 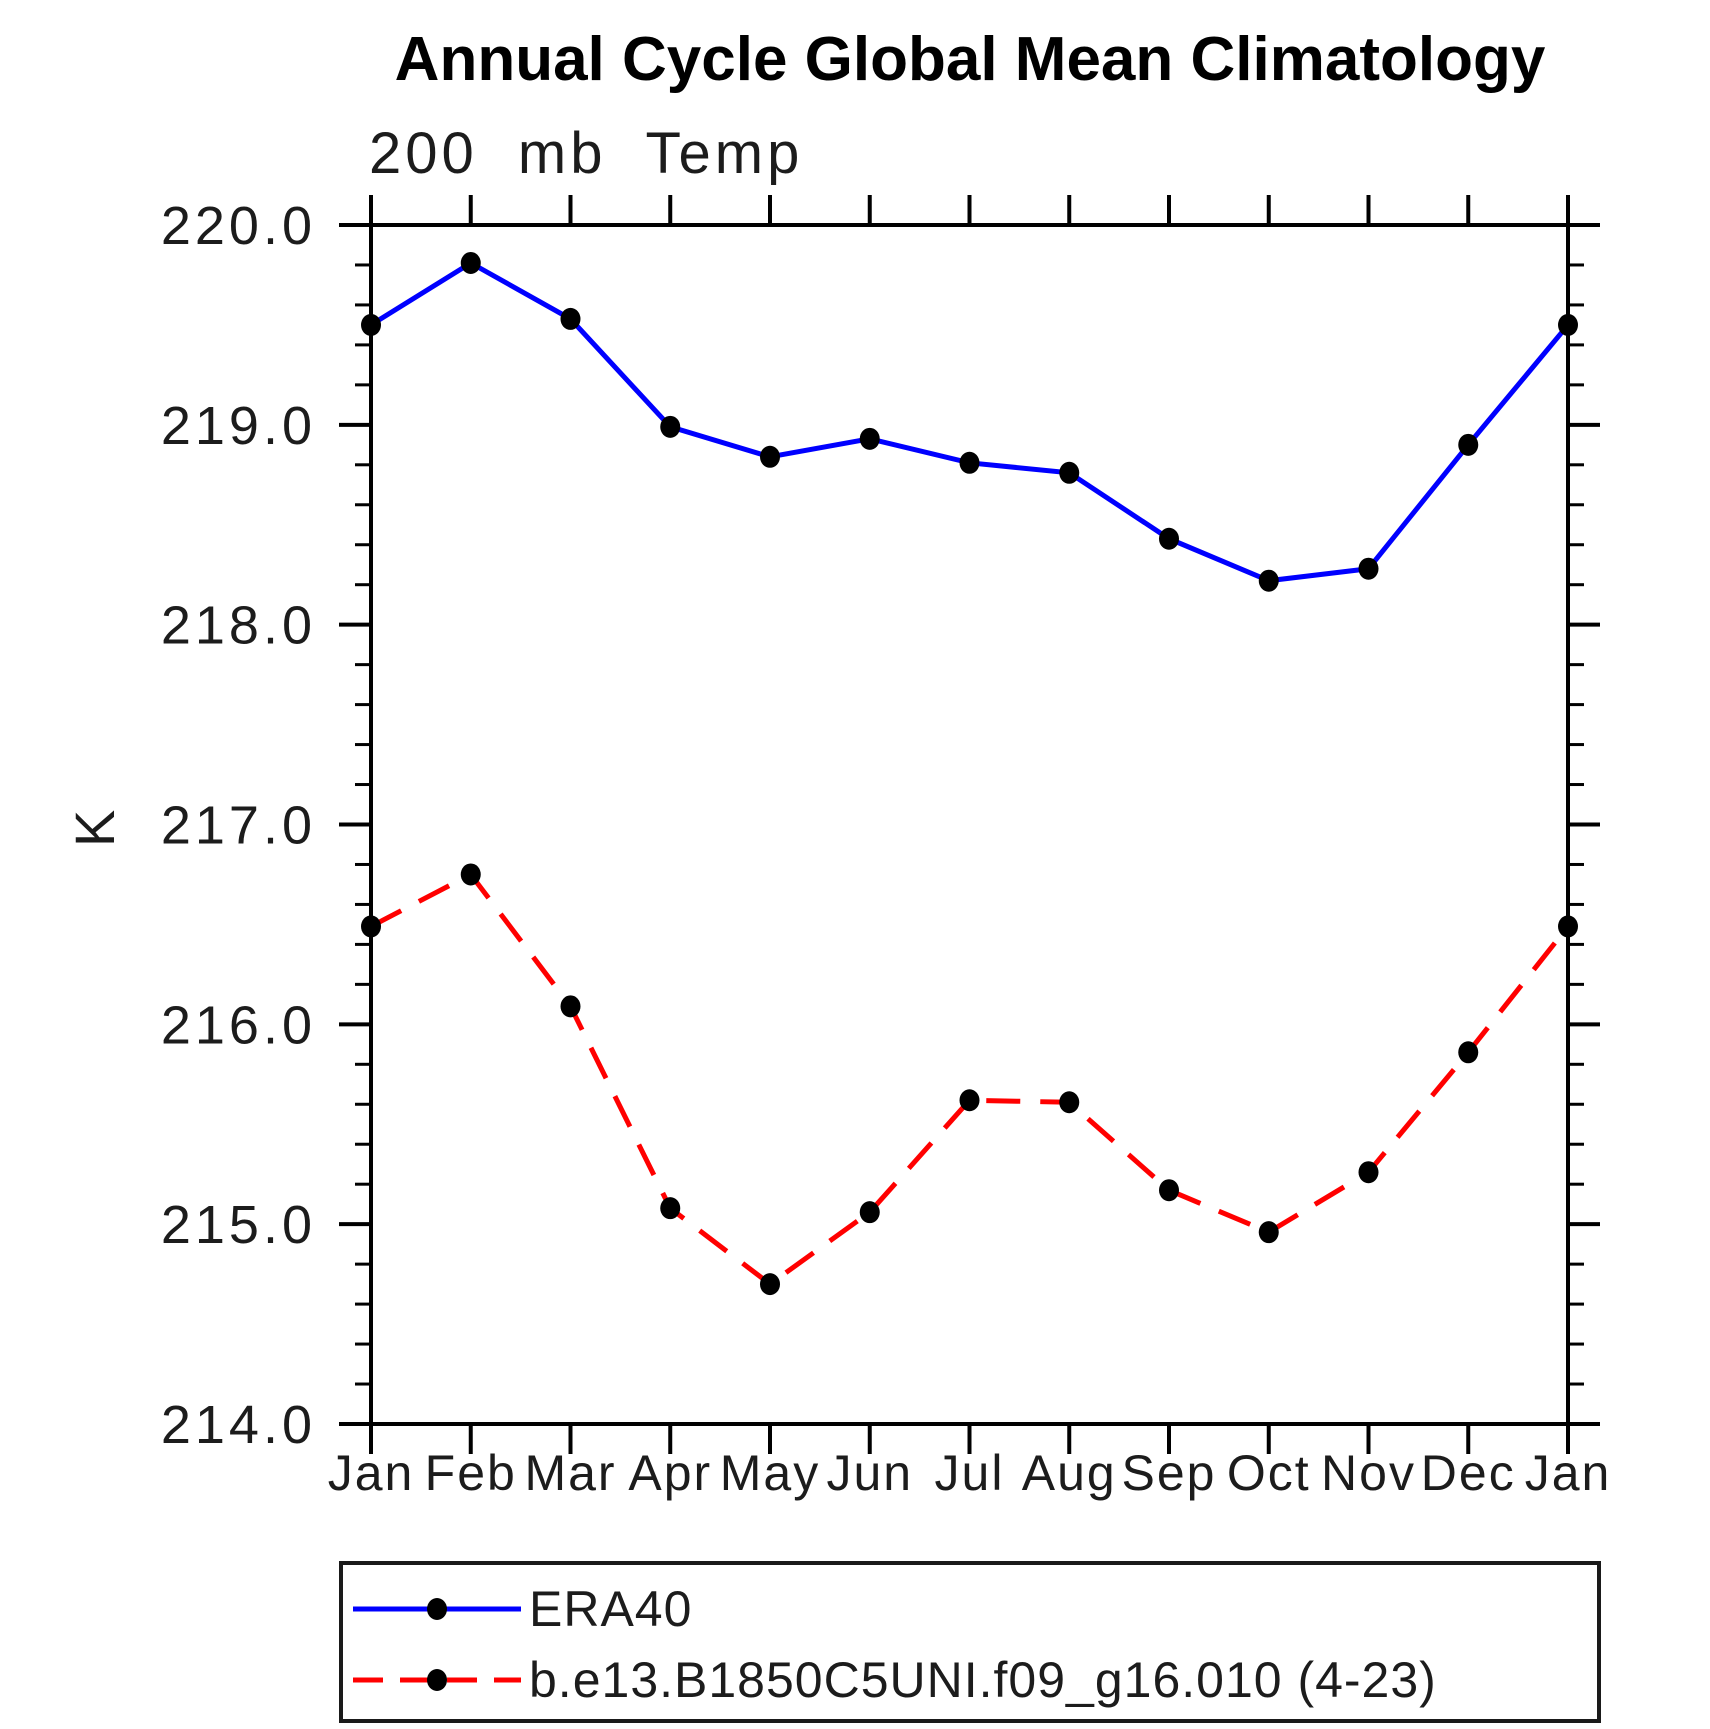 I want to click on x-tick-label: Mar, so click(x=570, y=1473).